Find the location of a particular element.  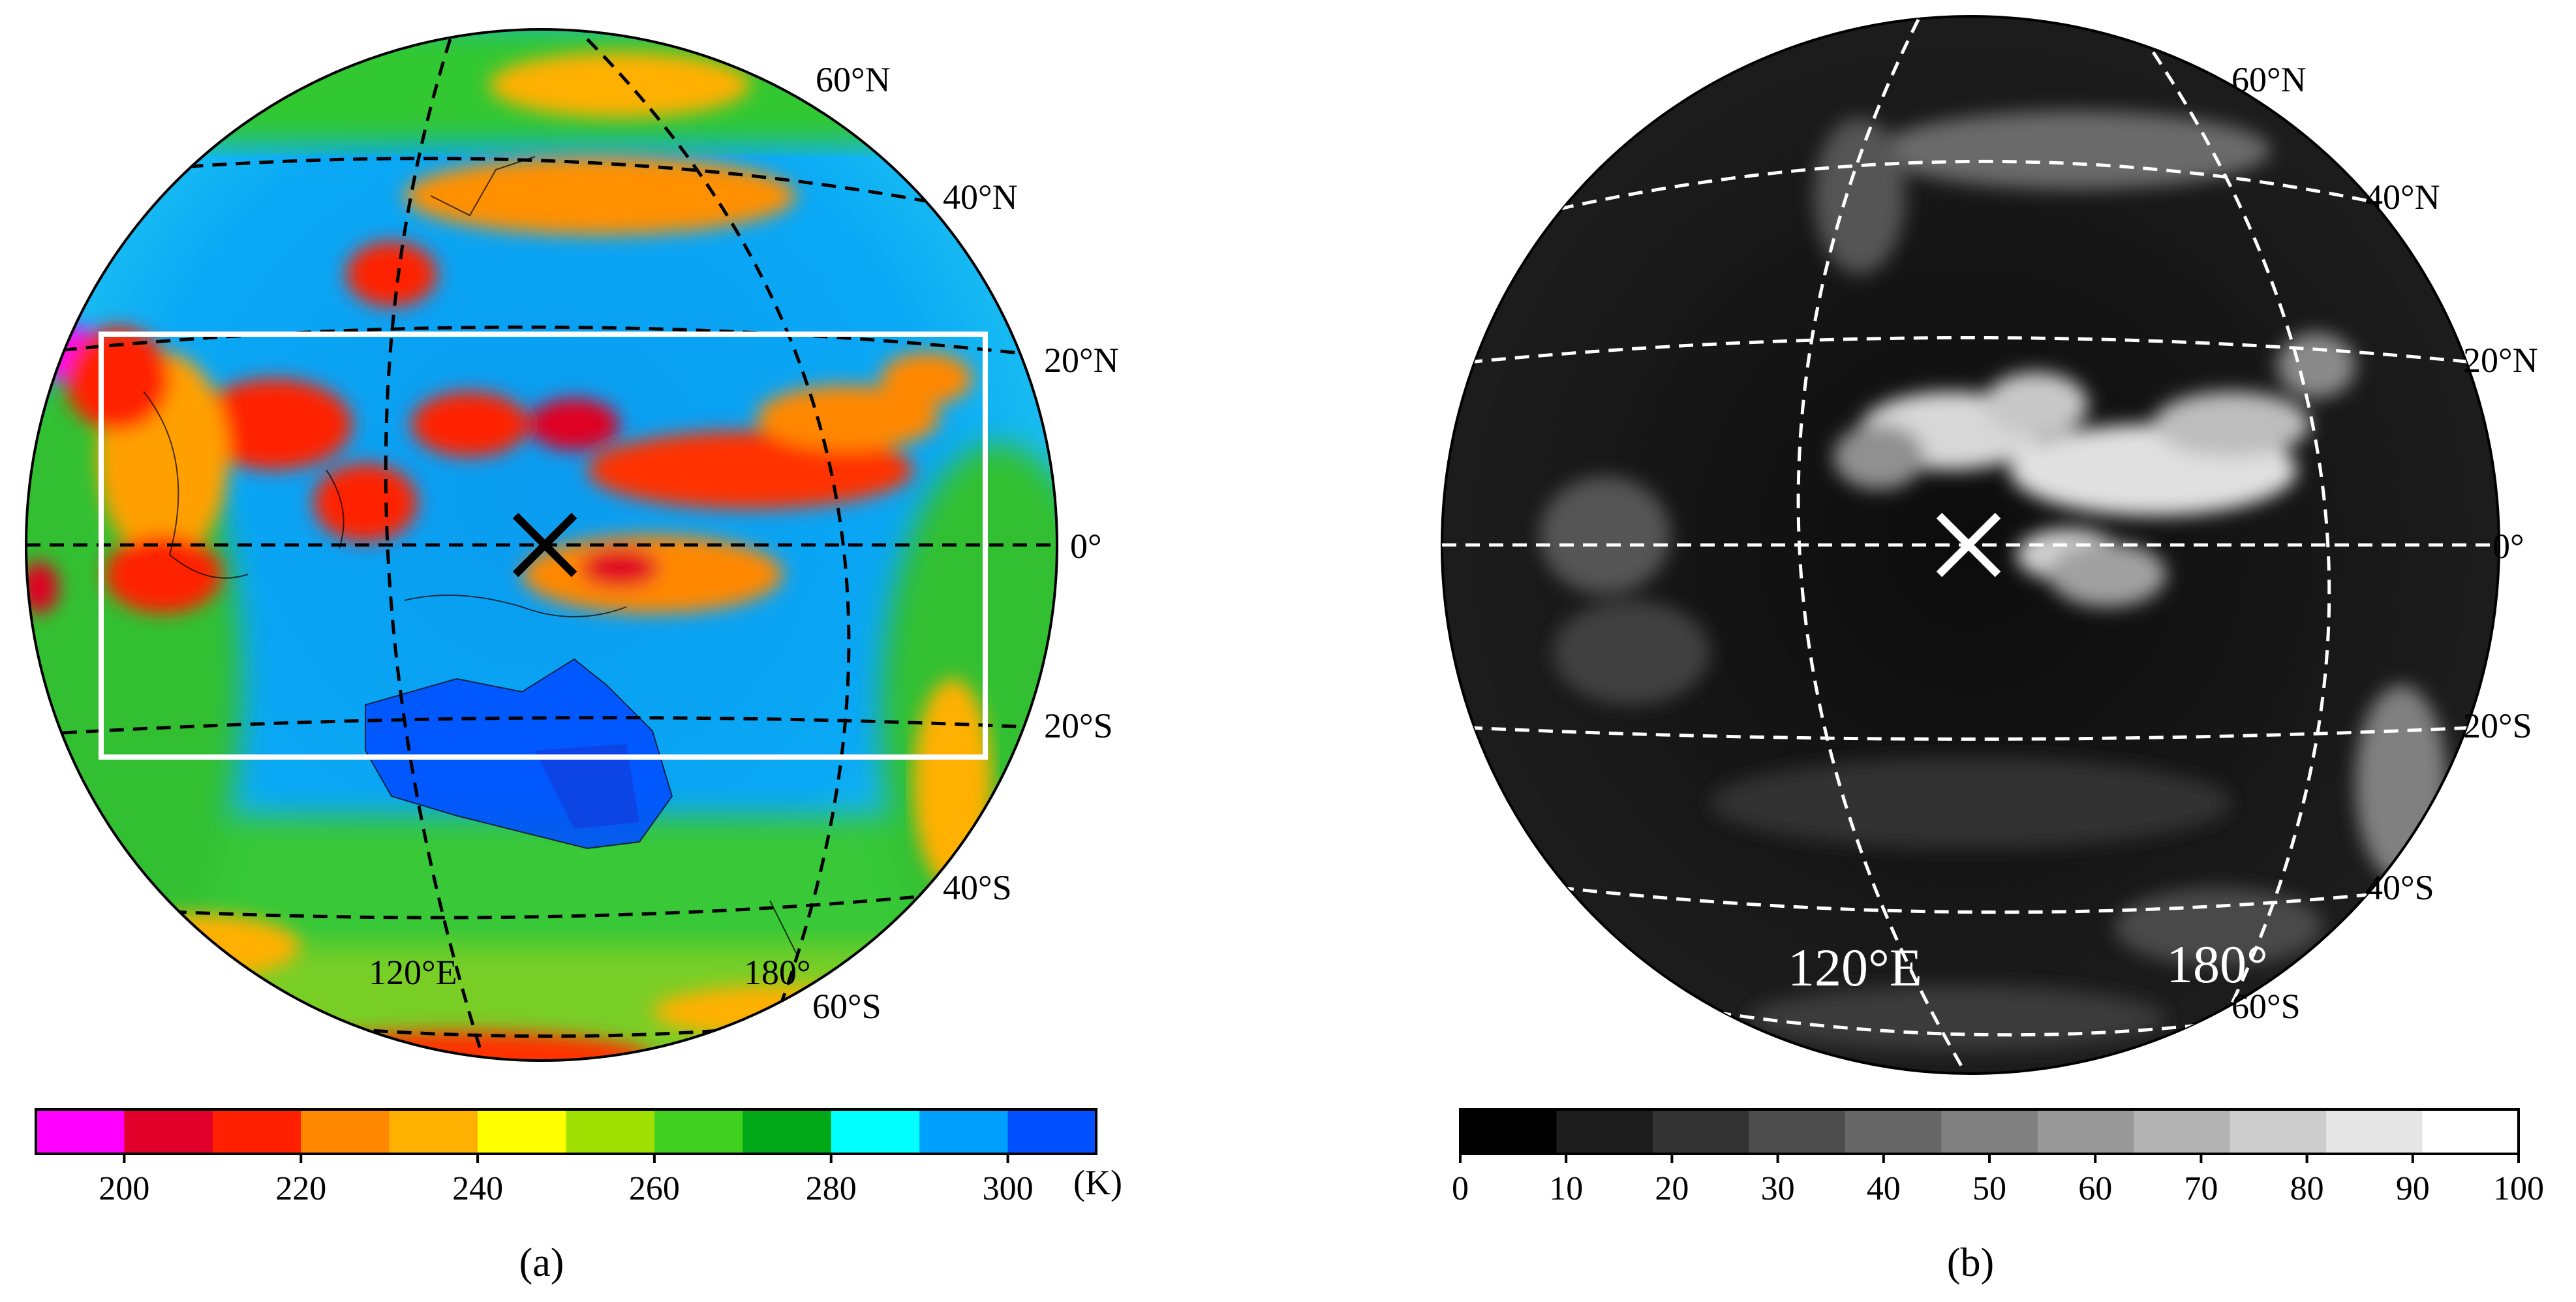

panel-b-colorbar-tick-label: 30 is located at coordinates (1778, 1188).